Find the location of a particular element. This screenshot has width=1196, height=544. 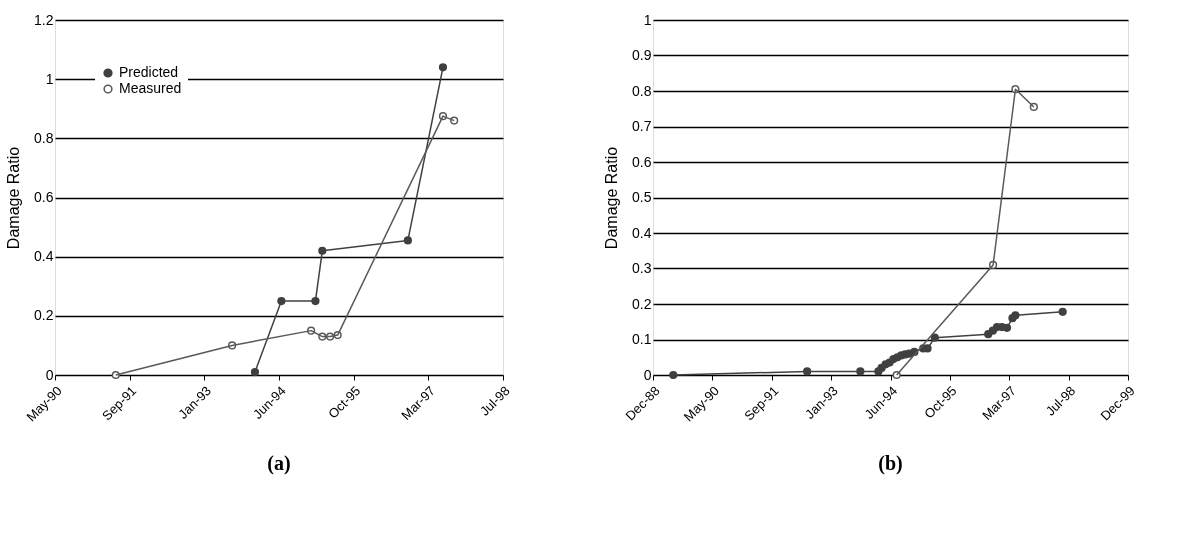

legend-label: Measured is located at coordinates (150, 88).